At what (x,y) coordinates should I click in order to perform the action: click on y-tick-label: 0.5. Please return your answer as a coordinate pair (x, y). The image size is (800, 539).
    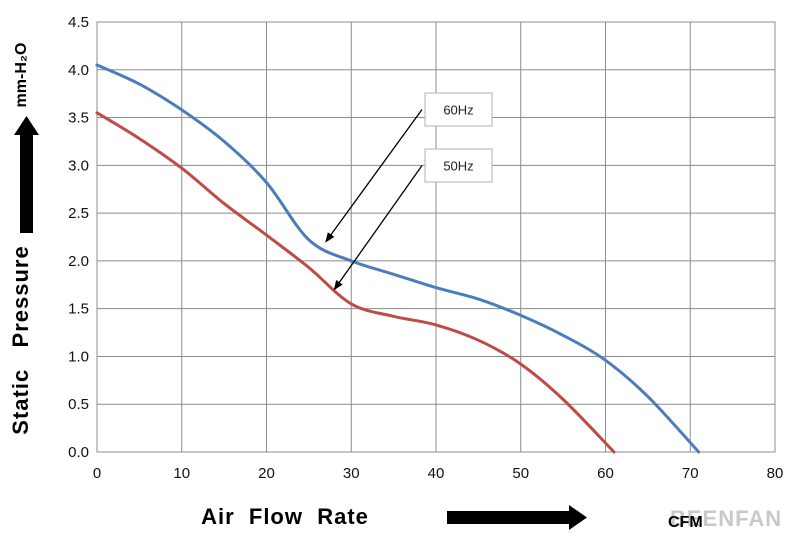
    Looking at the image, I should click on (78, 404).